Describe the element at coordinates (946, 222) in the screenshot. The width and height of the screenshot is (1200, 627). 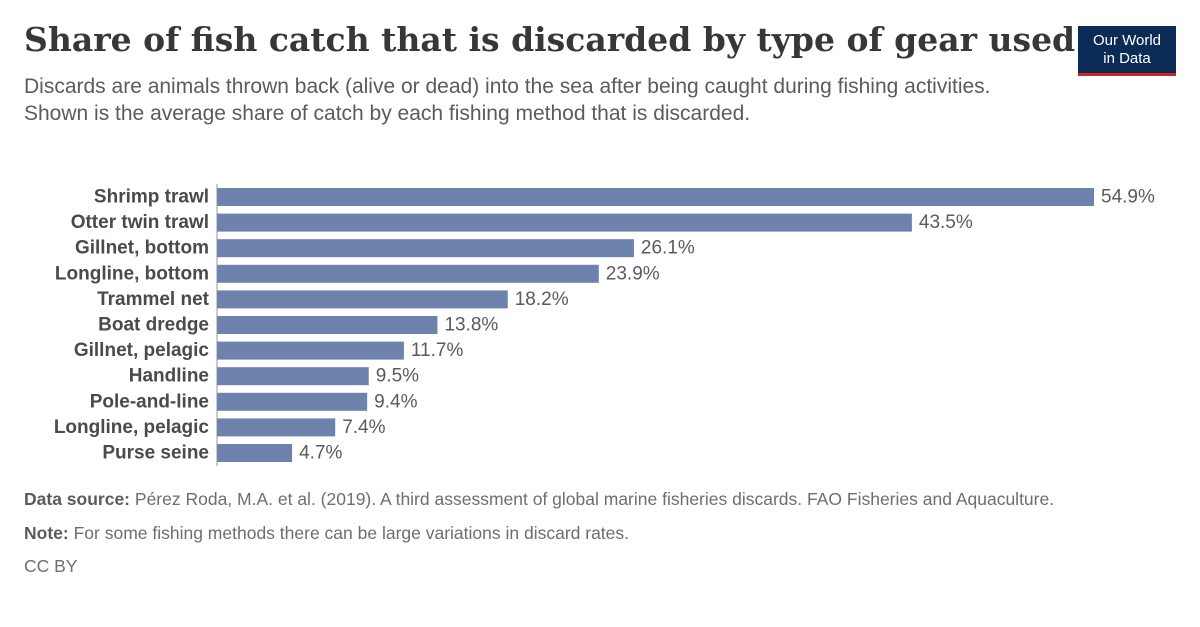
I see `value-label: 43.5%` at that location.